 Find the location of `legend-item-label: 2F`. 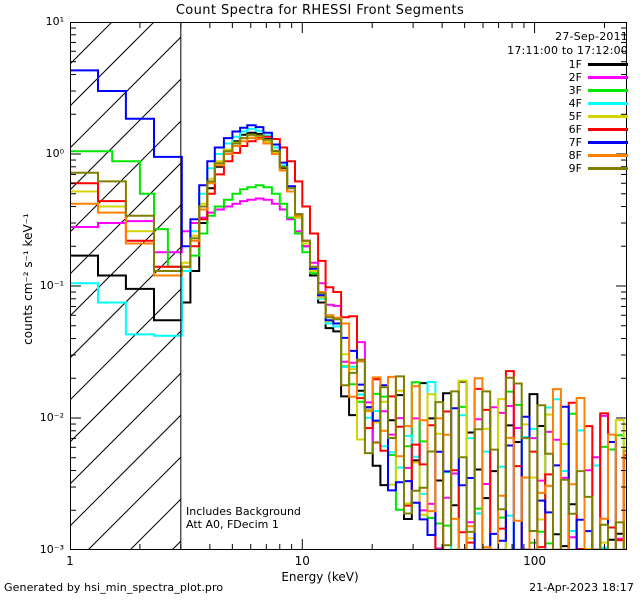

legend-item-label: 2F is located at coordinates (575, 77).